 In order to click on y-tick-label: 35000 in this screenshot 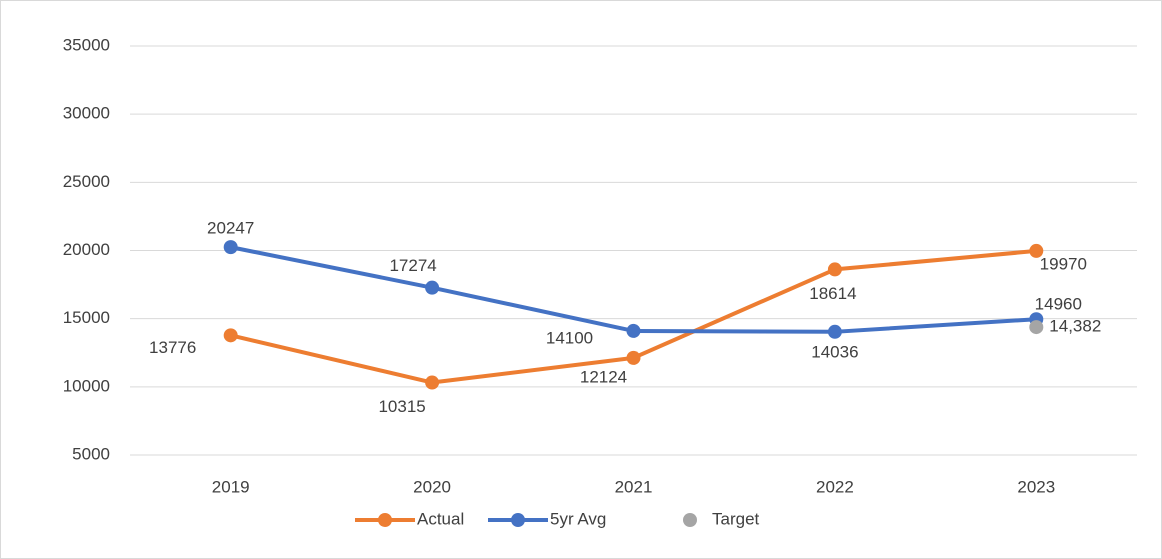, I will do `click(86, 44)`.